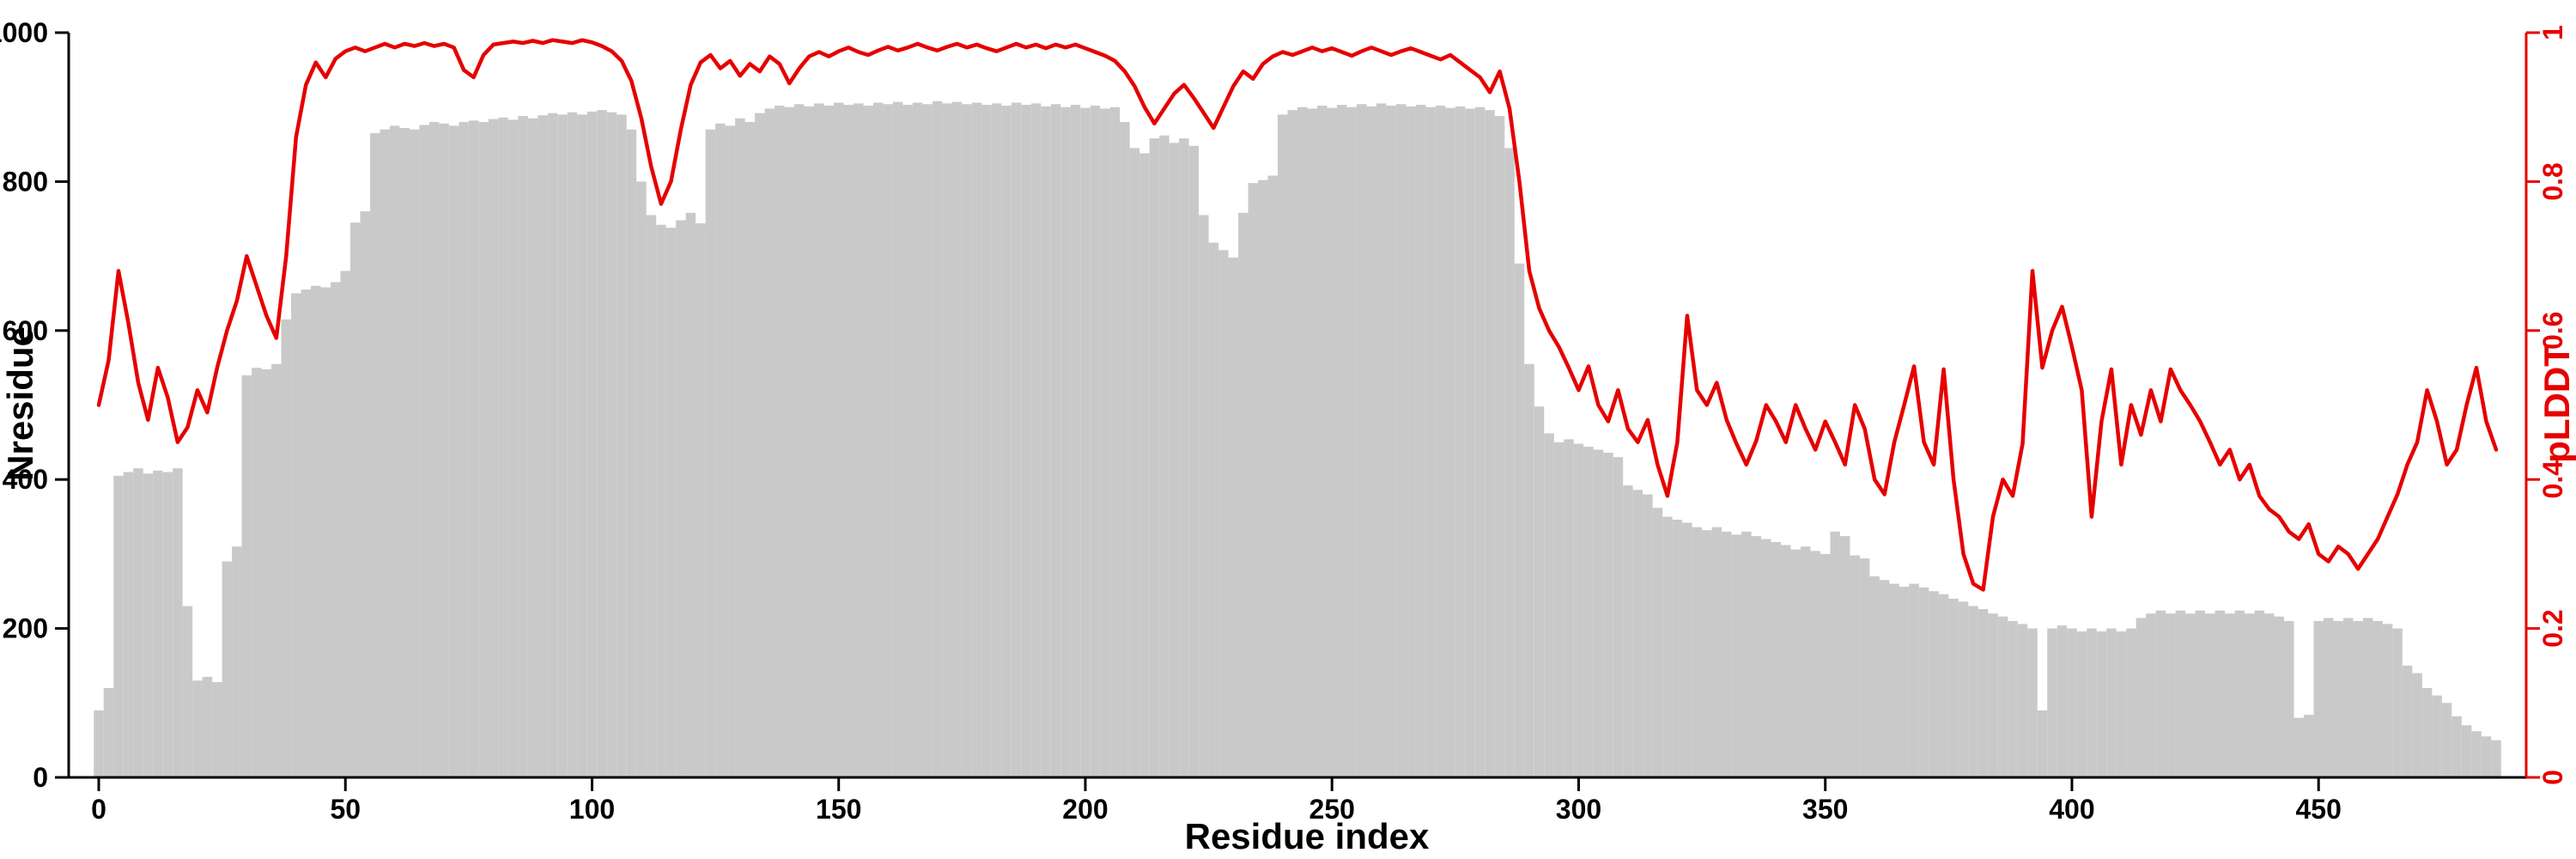  Describe the element at coordinates (1825, 809) in the screenshot. I see `svg-text: 350` at that location.